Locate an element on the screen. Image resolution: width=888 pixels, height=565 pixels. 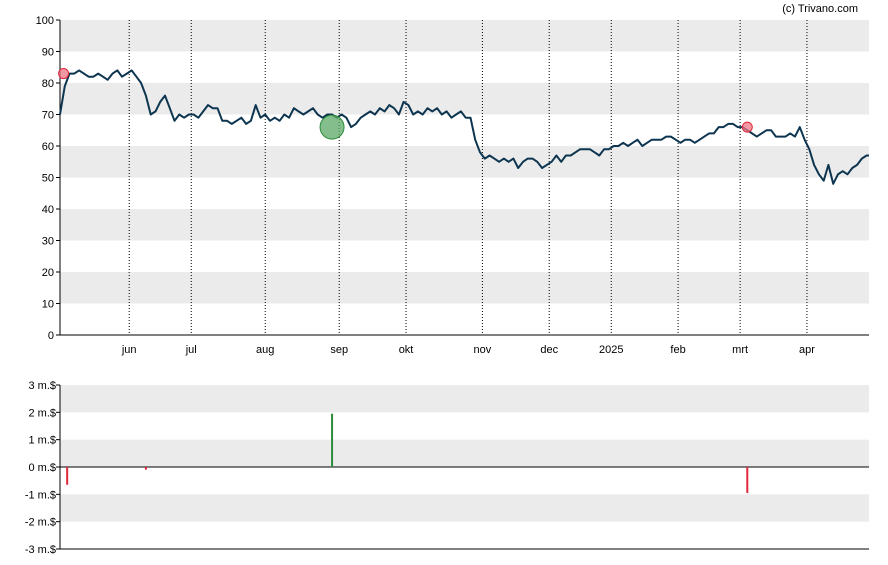
x-tick-label: jun is located at coordinates (129, 350).